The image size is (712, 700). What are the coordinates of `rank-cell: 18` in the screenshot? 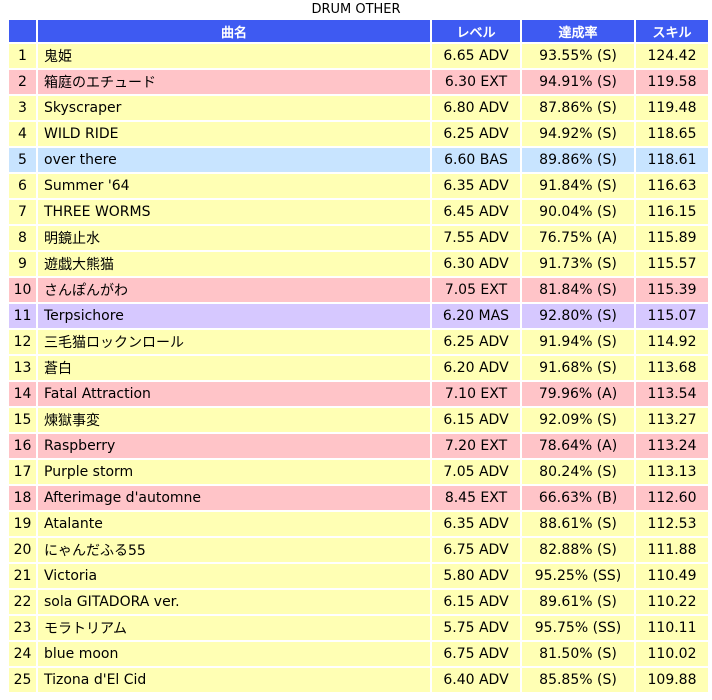 It's located at (22, 498).